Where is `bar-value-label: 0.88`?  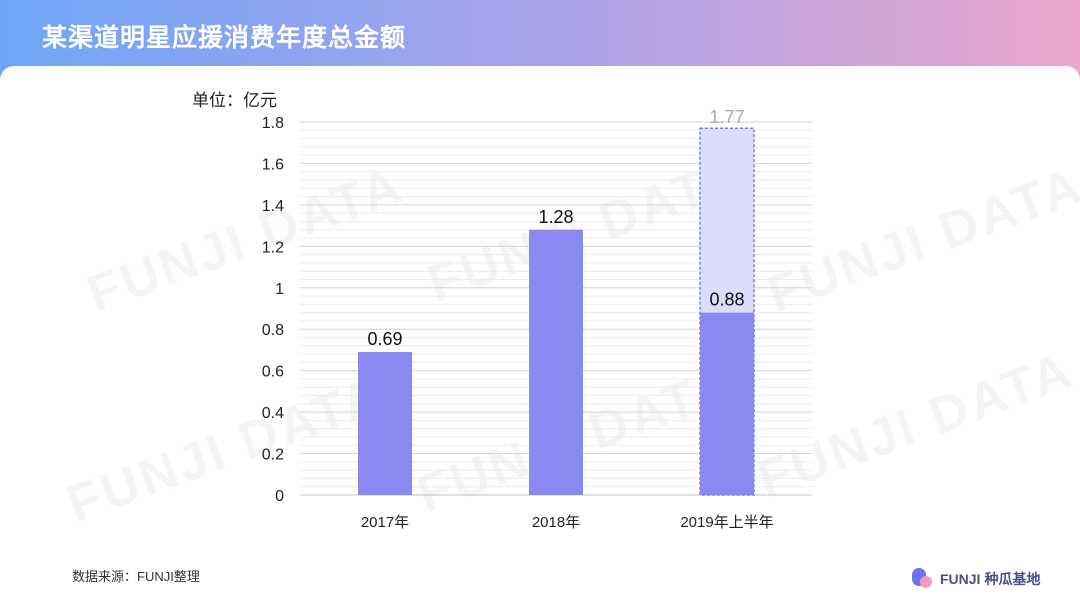 bar-value-label: 0.88 is located at coordinates (726, 300).